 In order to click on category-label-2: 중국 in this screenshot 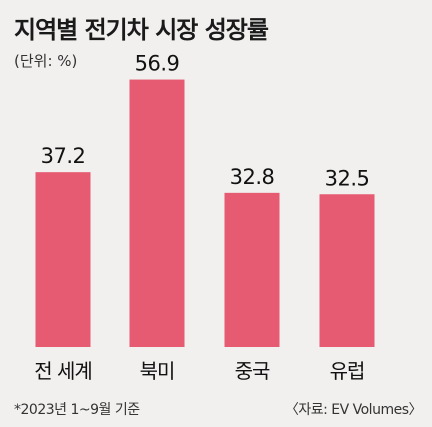, I will do `click(252, 371)`.